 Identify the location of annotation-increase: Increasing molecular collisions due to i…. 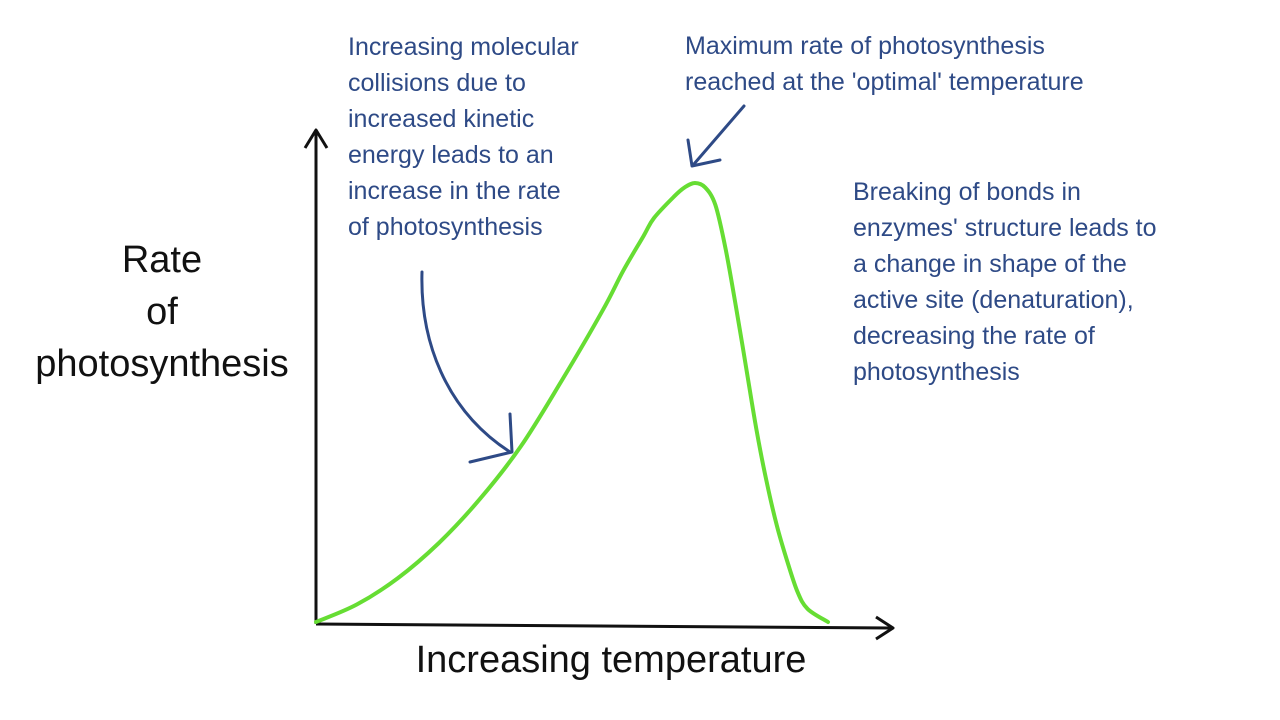
(467, 137).